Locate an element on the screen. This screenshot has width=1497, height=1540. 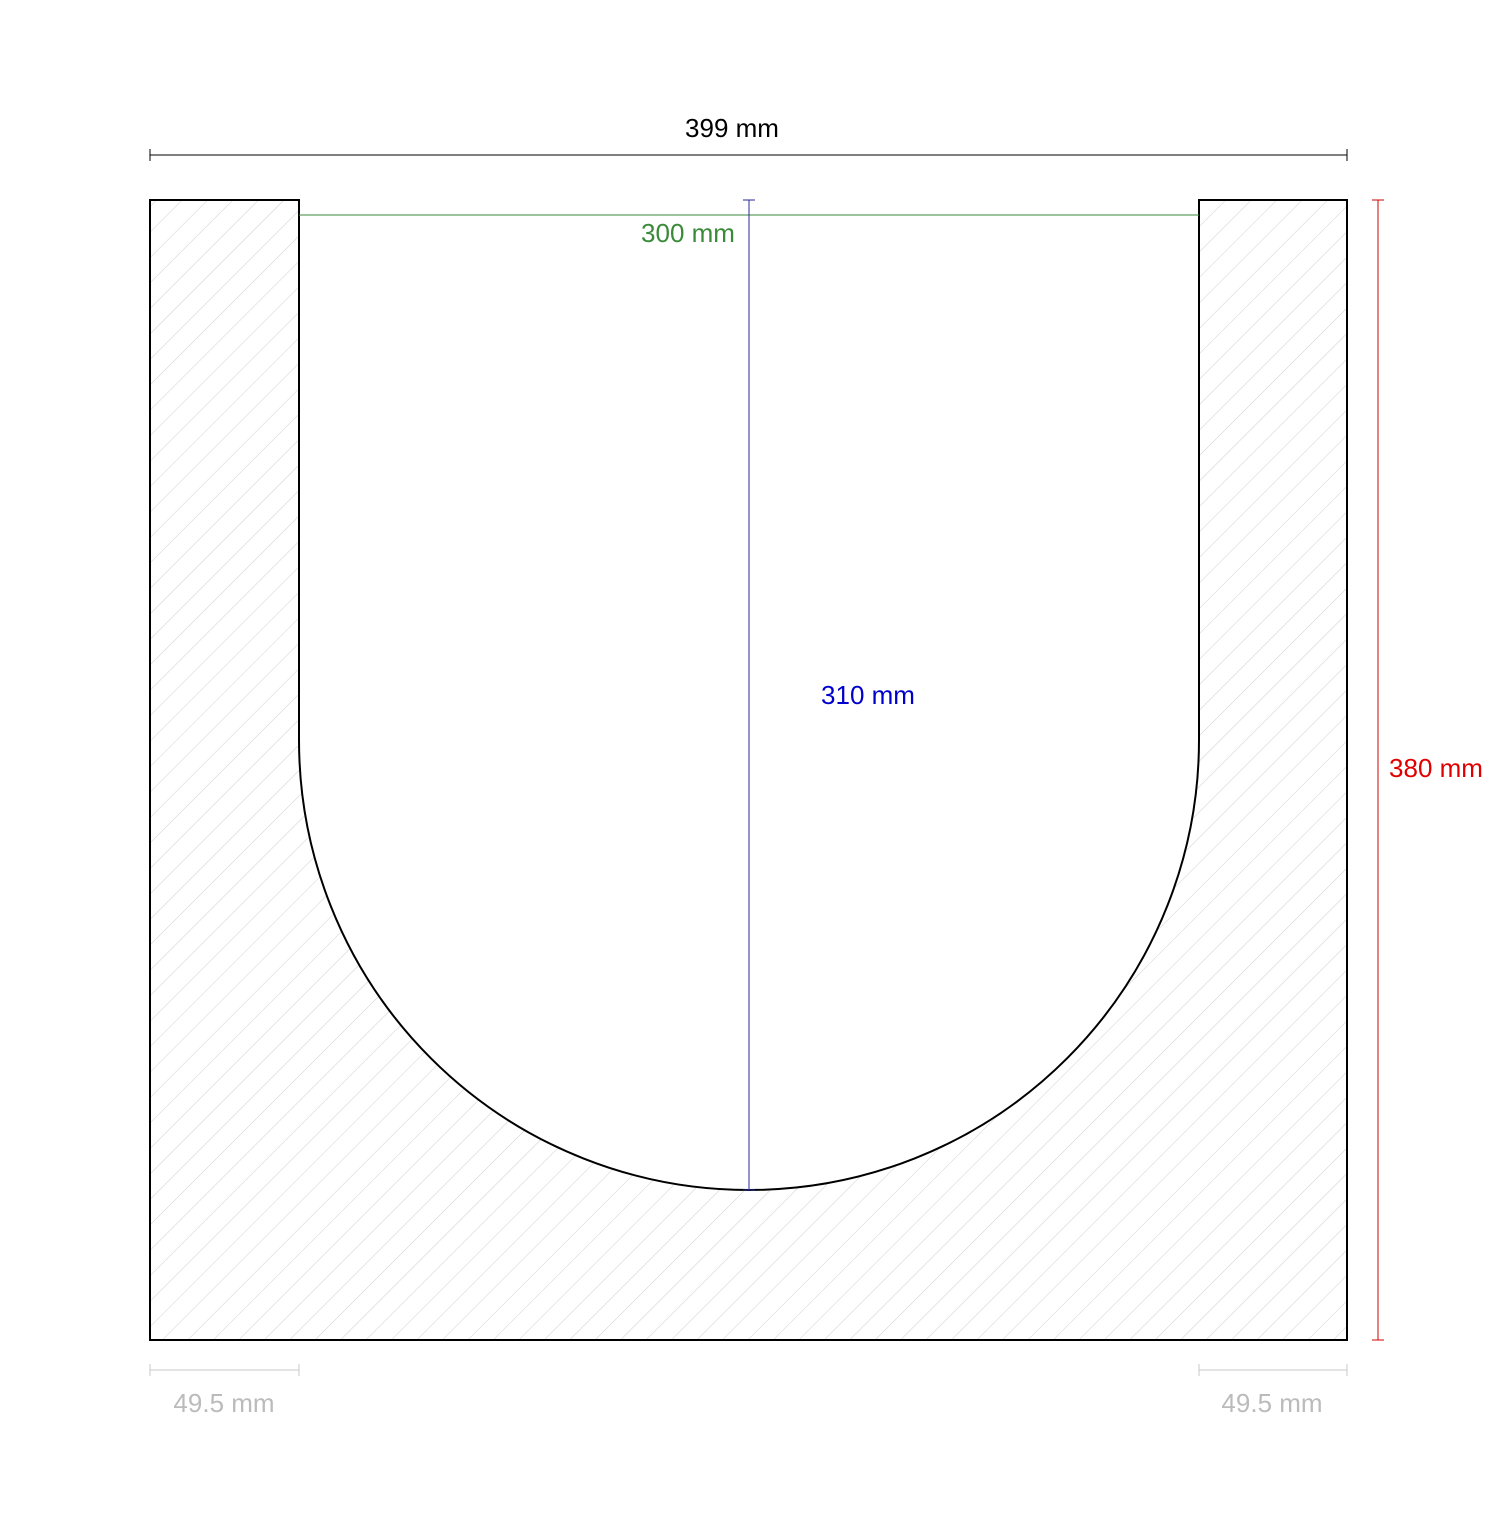
height-label: 380 mm is located at coordinates (1436, 768).